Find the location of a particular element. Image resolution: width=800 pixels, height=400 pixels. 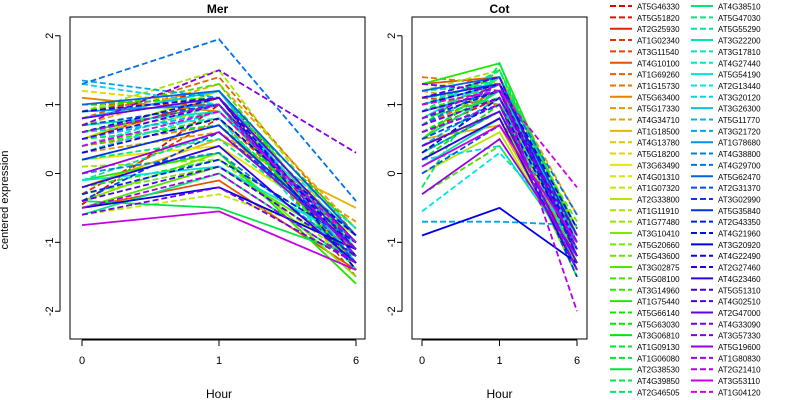

legend-label: AT1G07320 is located at coordinates (658, 188).